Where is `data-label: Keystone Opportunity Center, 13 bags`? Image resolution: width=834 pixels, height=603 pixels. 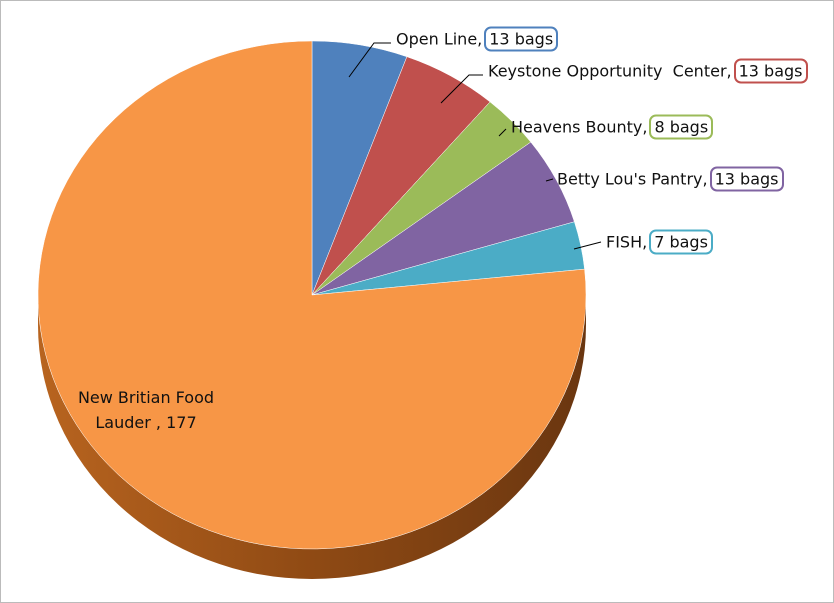
data-label: Keystone Opportunity Center, 13 bags is located at coordinates (648, 71).